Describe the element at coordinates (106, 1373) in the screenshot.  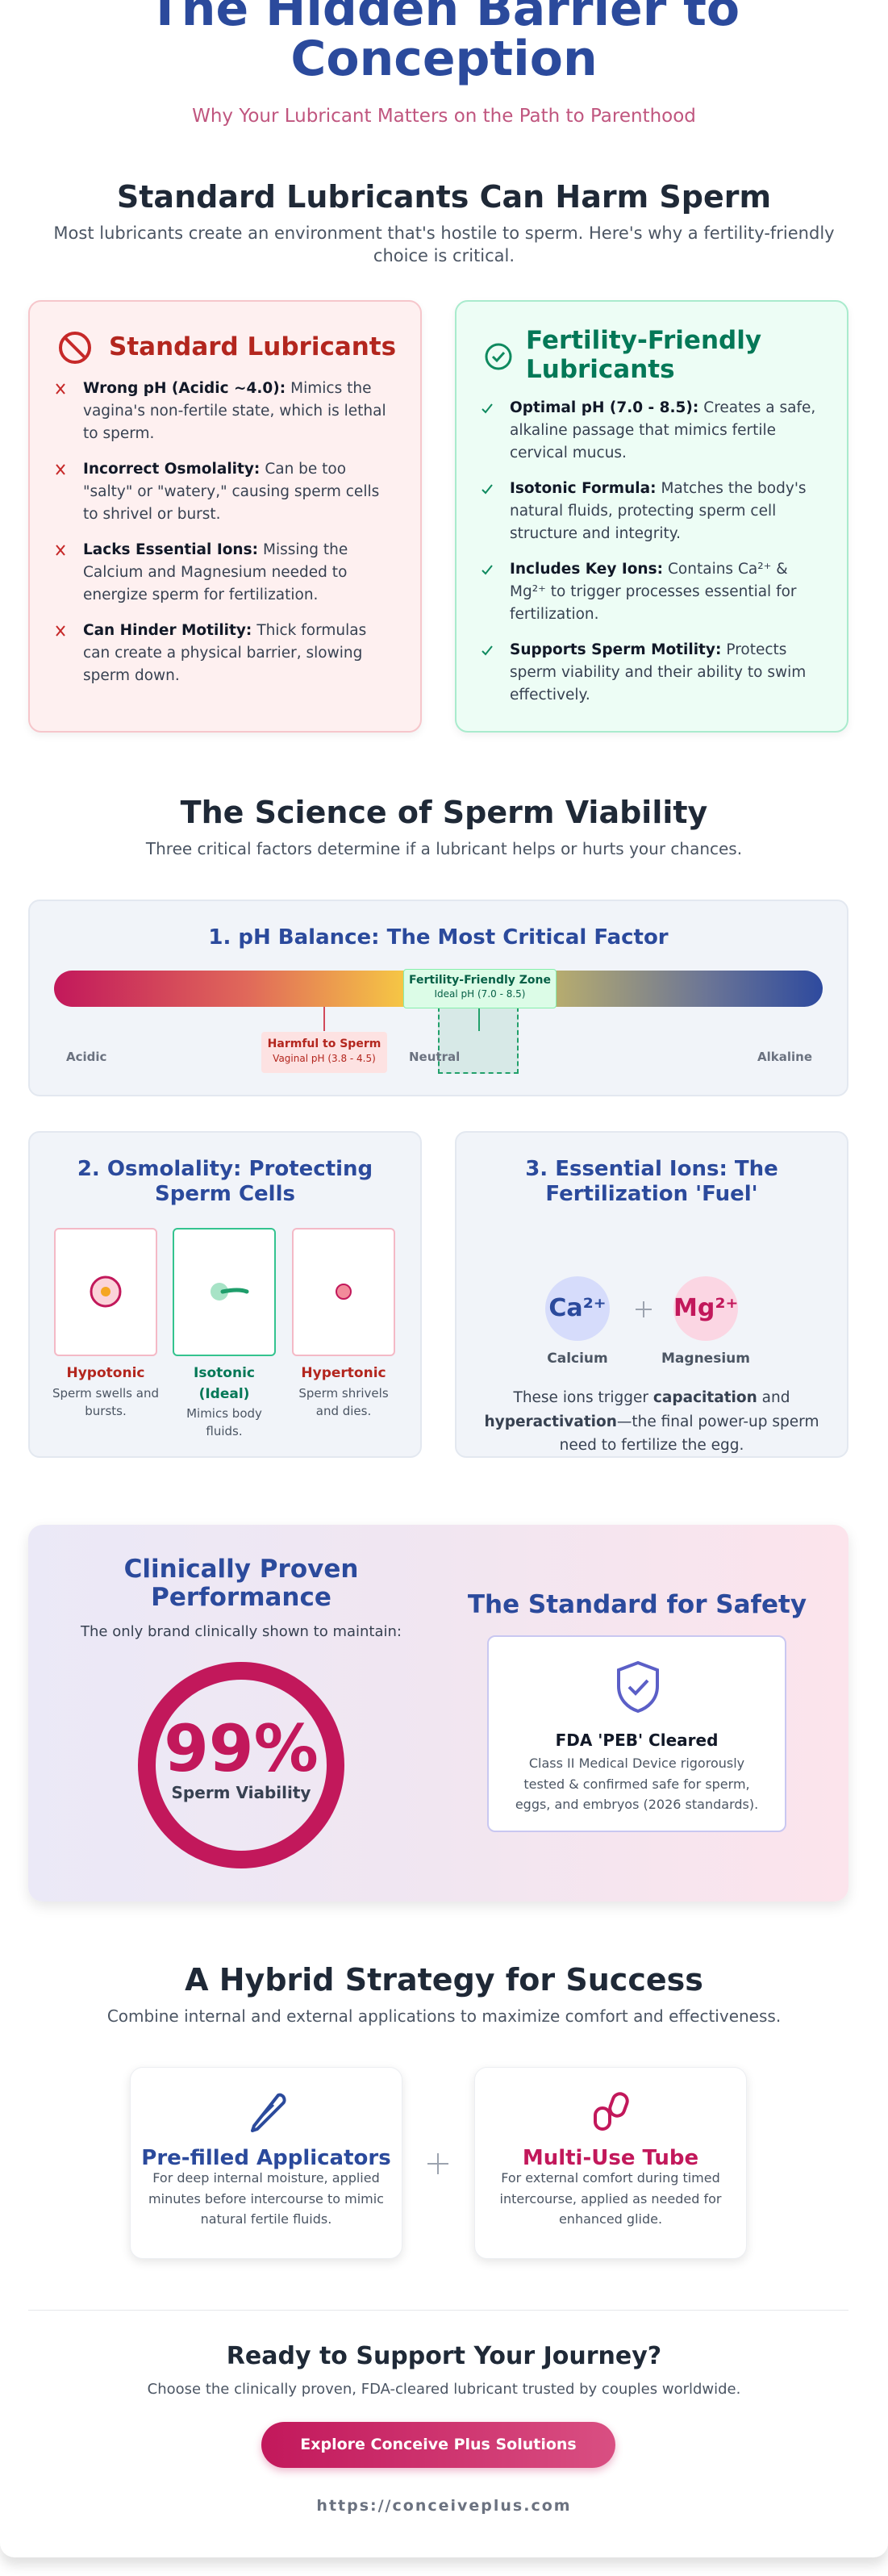
I see `cell-name: Hypotonic` at that location.